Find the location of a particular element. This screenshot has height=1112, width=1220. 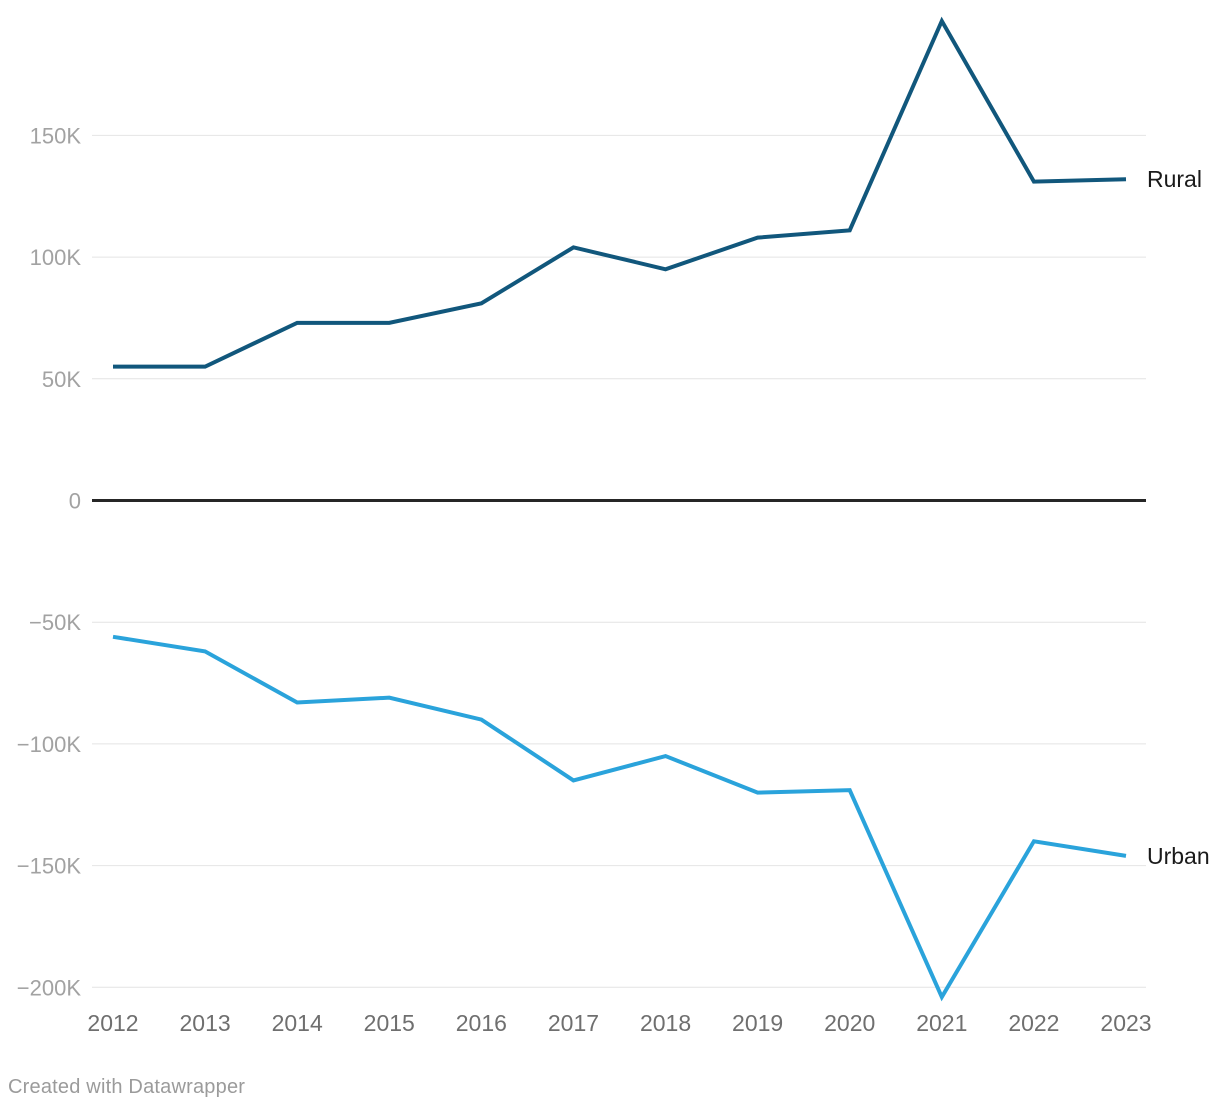

series-label-rural: Rural is located at coordinates (1174, 179).